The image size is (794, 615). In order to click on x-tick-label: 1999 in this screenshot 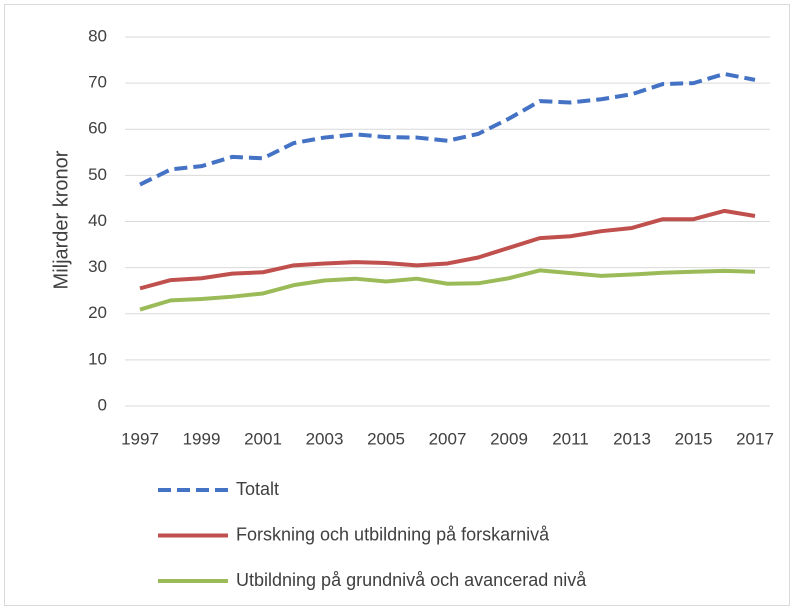, I will do `click(202, 438)`.